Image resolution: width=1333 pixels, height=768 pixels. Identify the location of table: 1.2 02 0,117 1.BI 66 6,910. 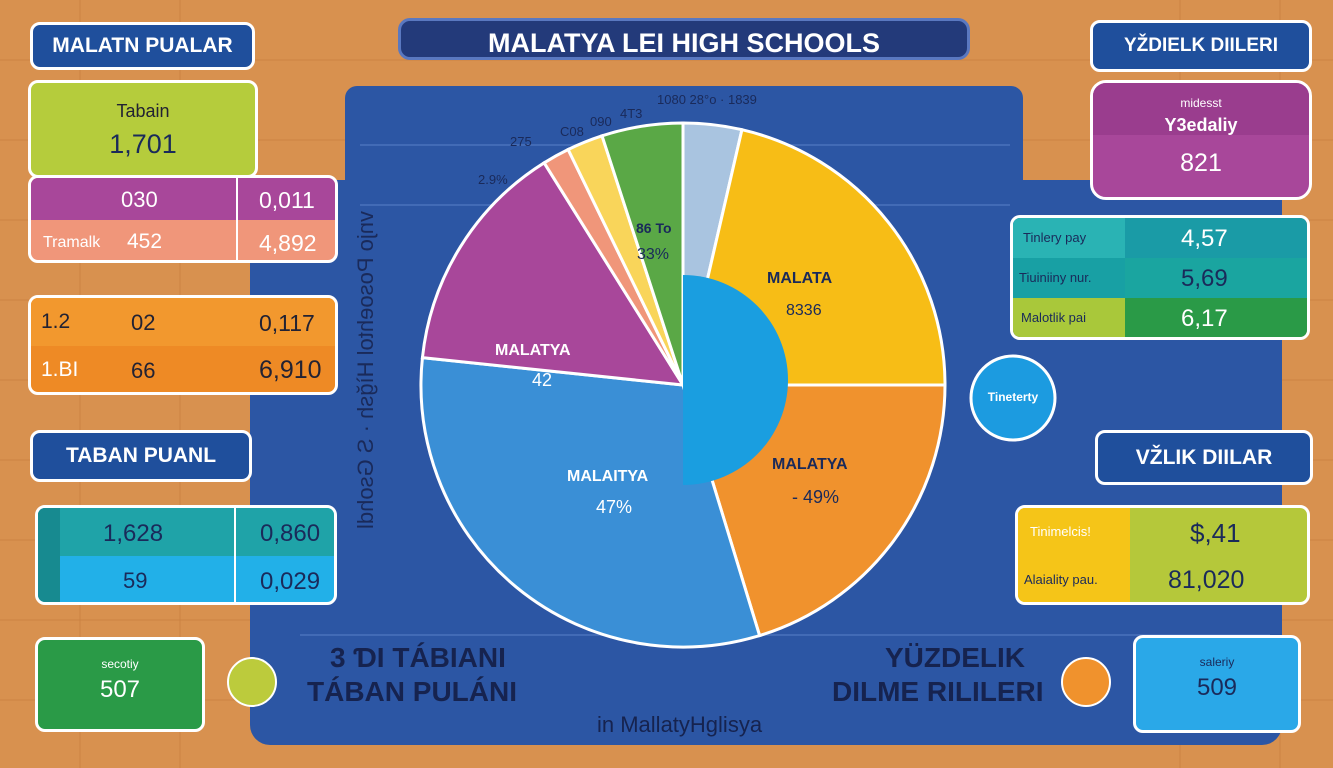
(183, 345).